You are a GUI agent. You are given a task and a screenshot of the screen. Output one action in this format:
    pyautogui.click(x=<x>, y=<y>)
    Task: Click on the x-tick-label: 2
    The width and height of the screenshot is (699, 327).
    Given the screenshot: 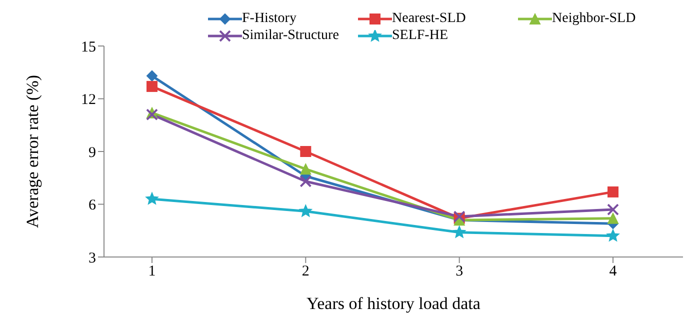 What is the action you would take?
    pyautogui.click(x=306, y=272)
    